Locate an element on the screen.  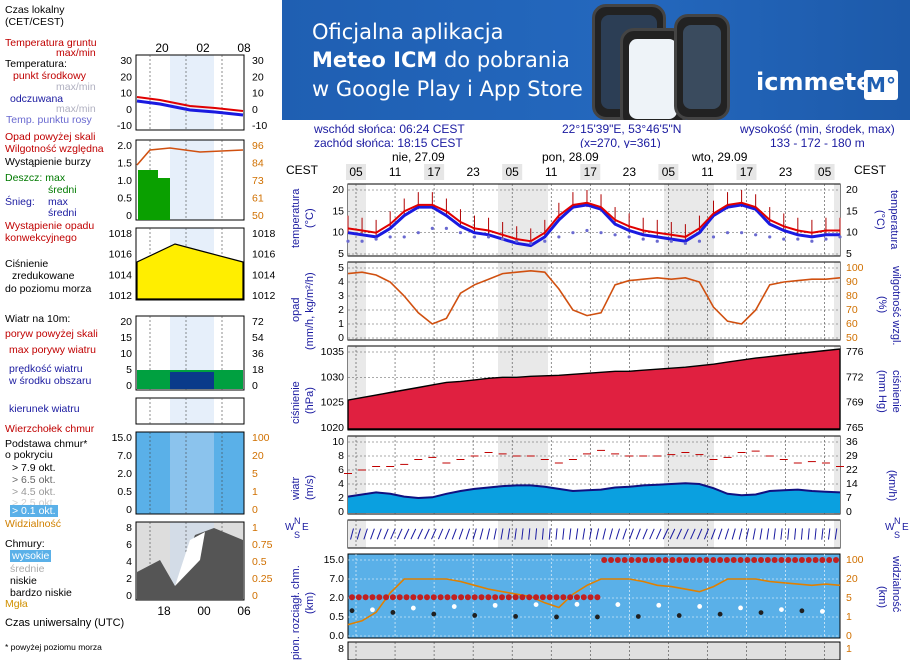
mini-wind-area-night is located at coordinates (192, 380).